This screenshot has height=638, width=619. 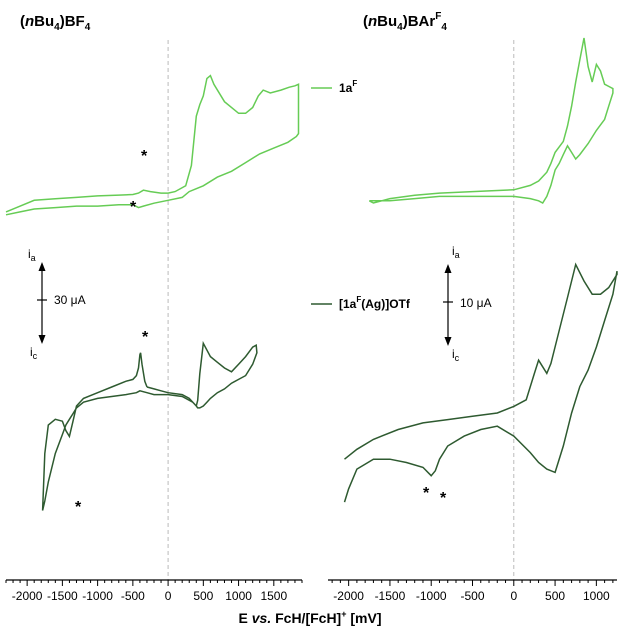 I want to click on left-x-tick-label: -500, so click(x=133, y=596).